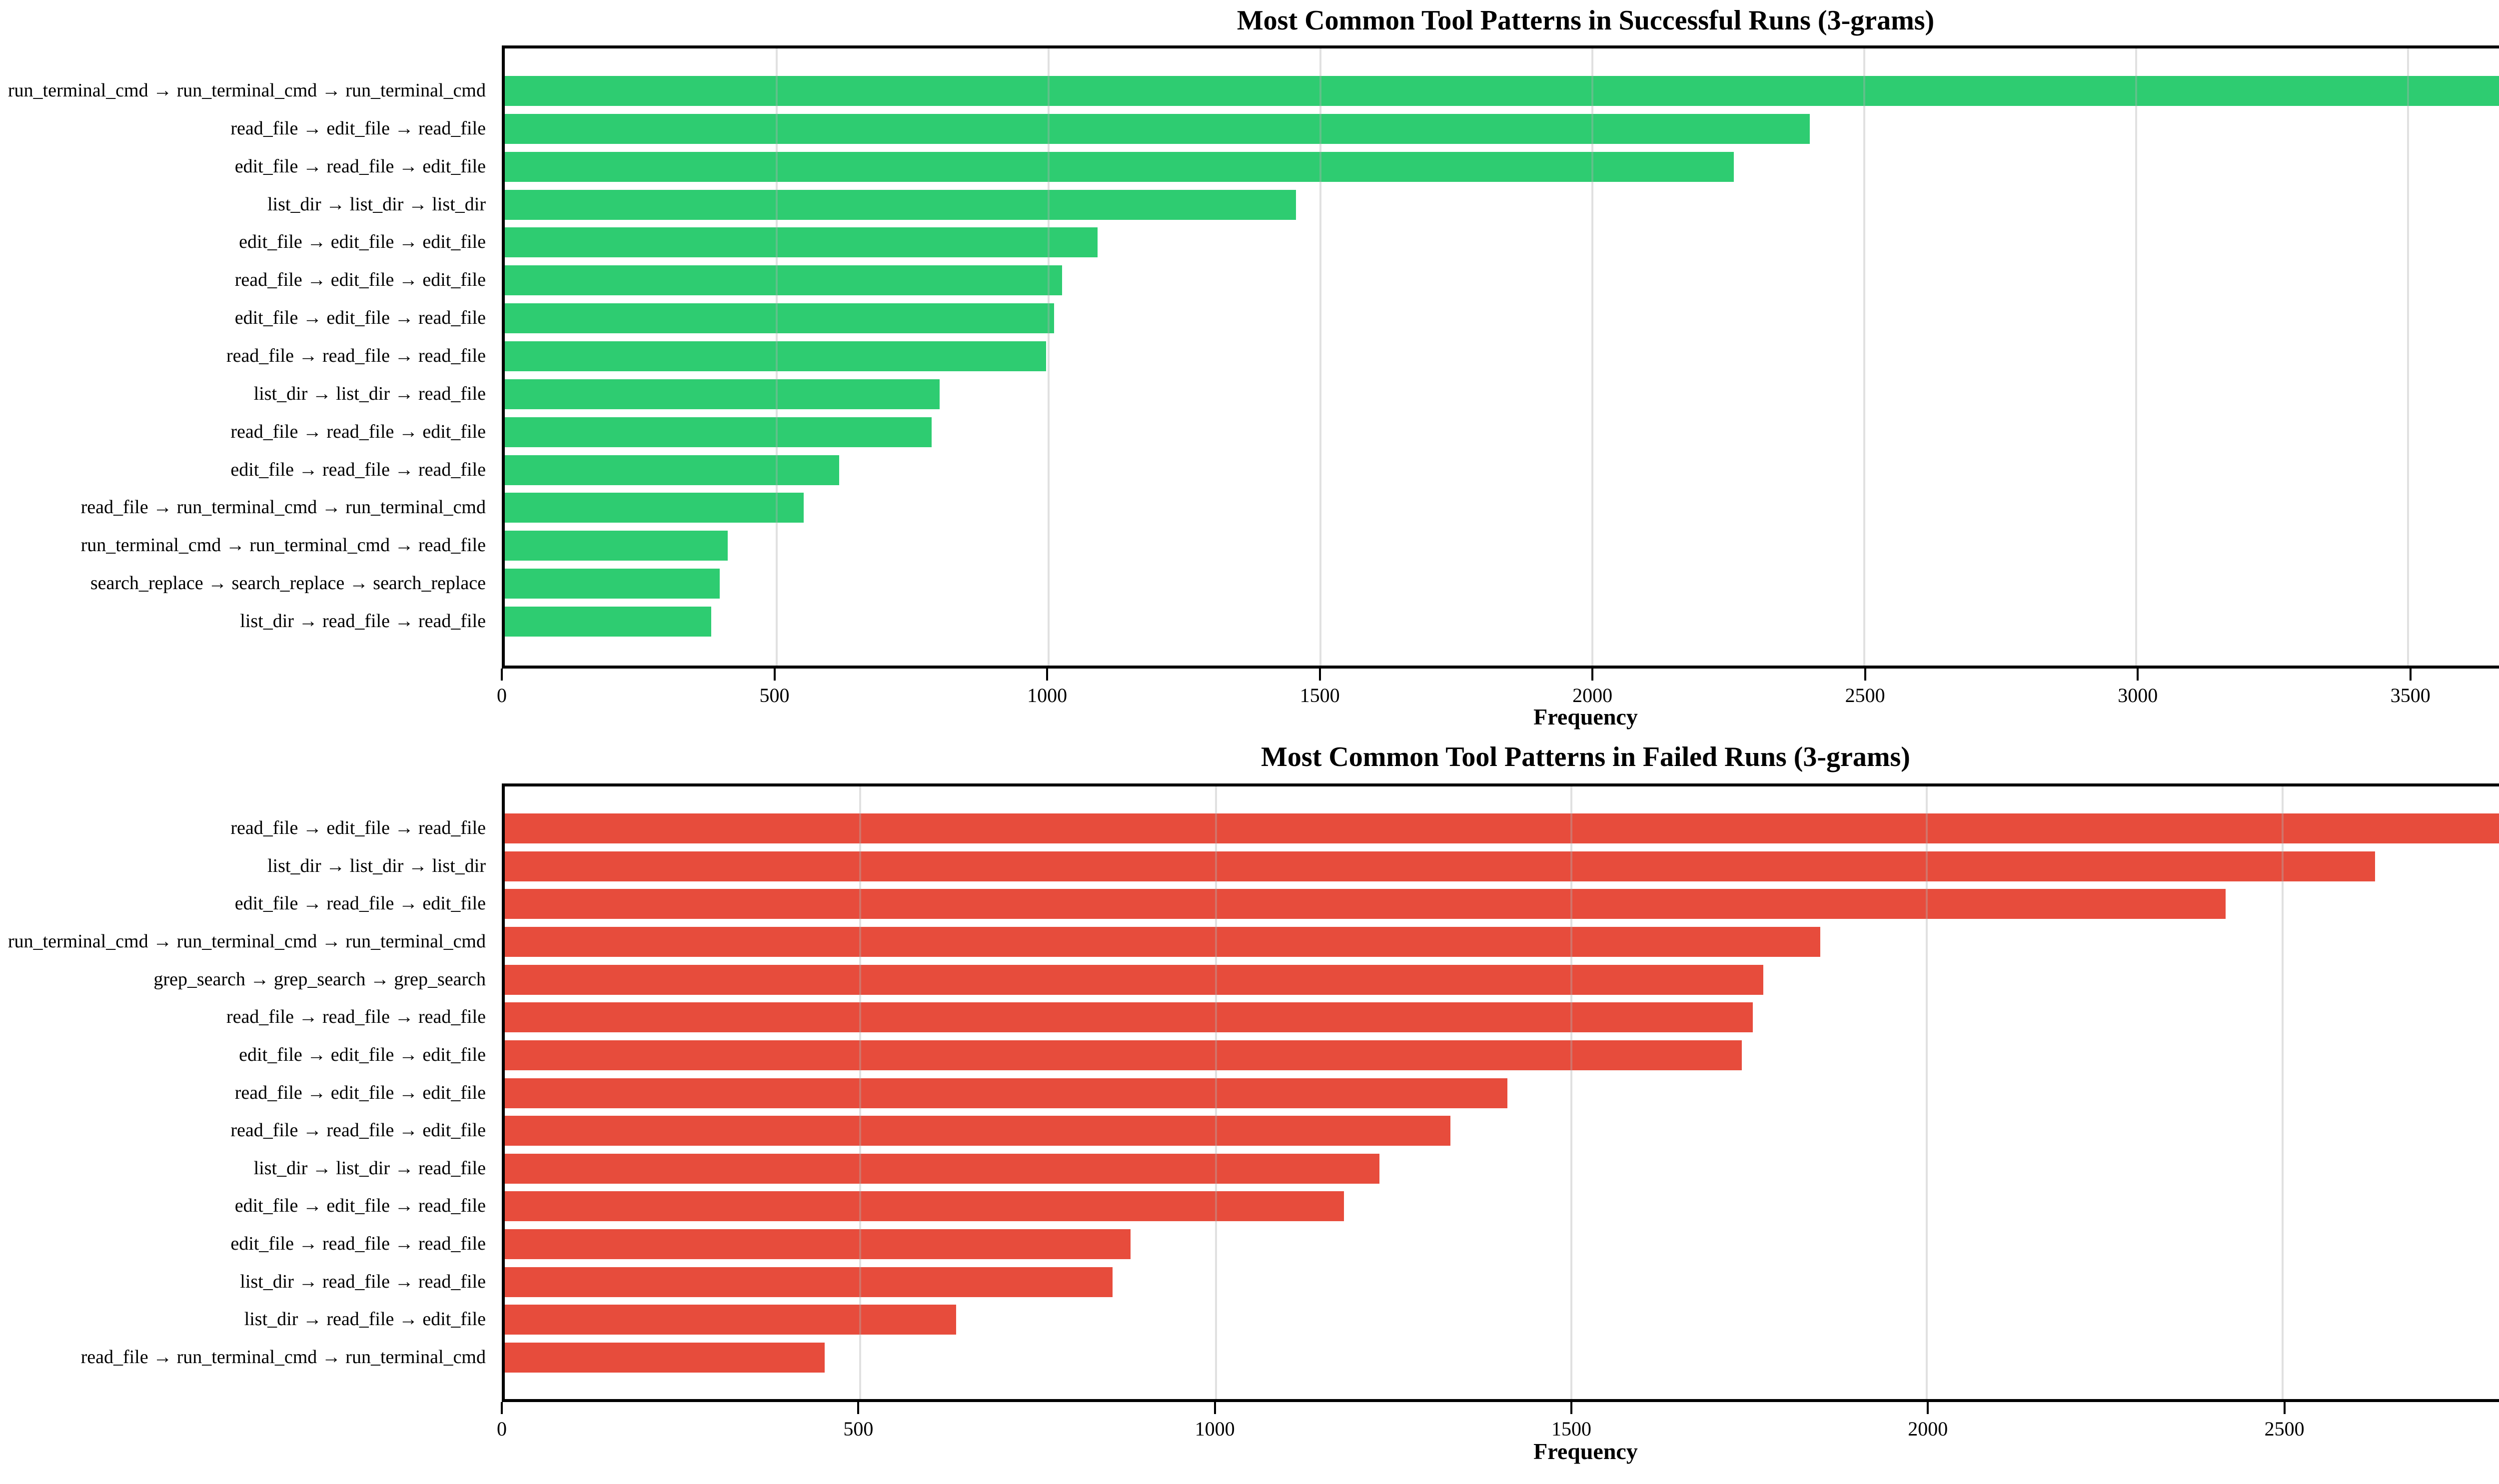  What do you see at coordinates (1928, 1408) in the screenshot?
I see `tick-mark-2000` at bounding box center [1928, 1408].